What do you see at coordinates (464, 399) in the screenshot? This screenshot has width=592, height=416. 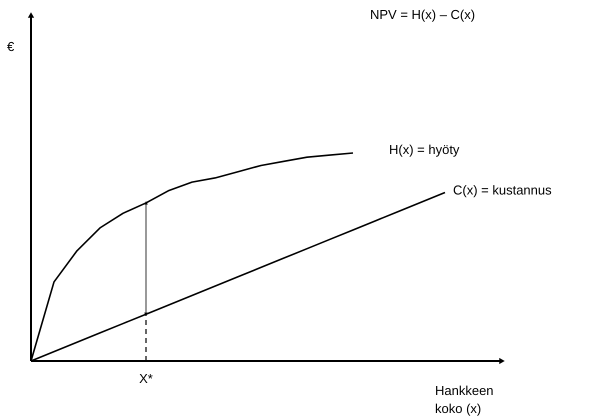 I see `x-axis-title: Hankkeen koko (x)` at bounding box center [464, 399].